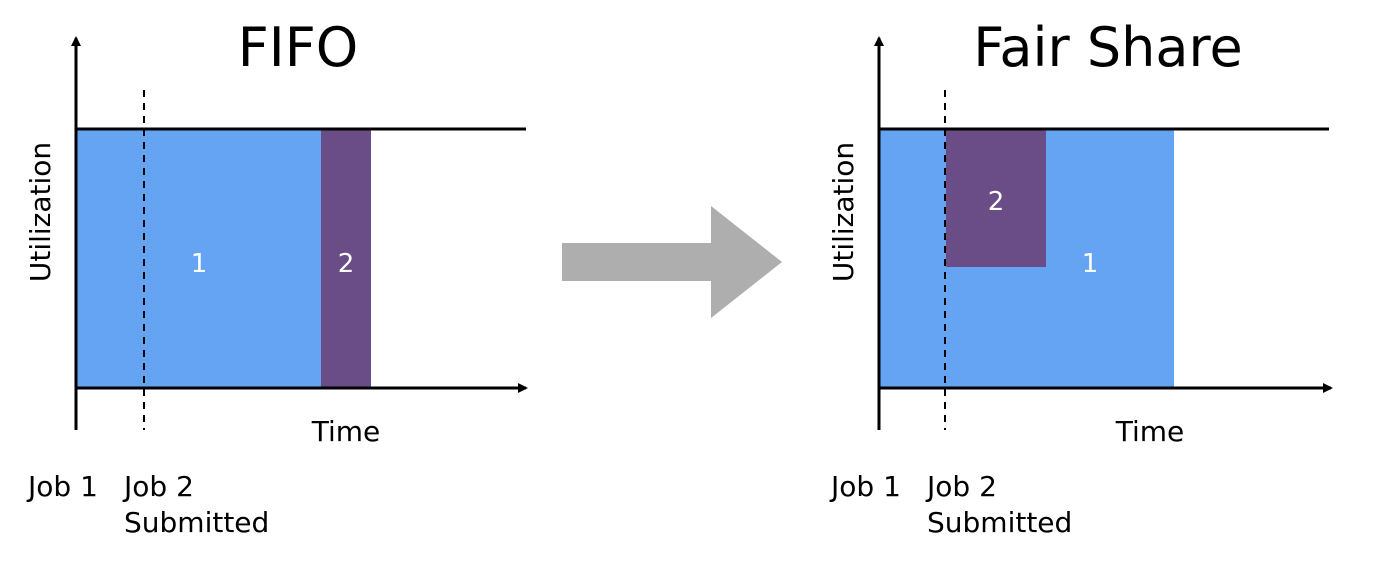  Describe the element at coordinates (843, 212) in the screenshot. I see `fair-share-y-axis-label: Utilization` at that location.